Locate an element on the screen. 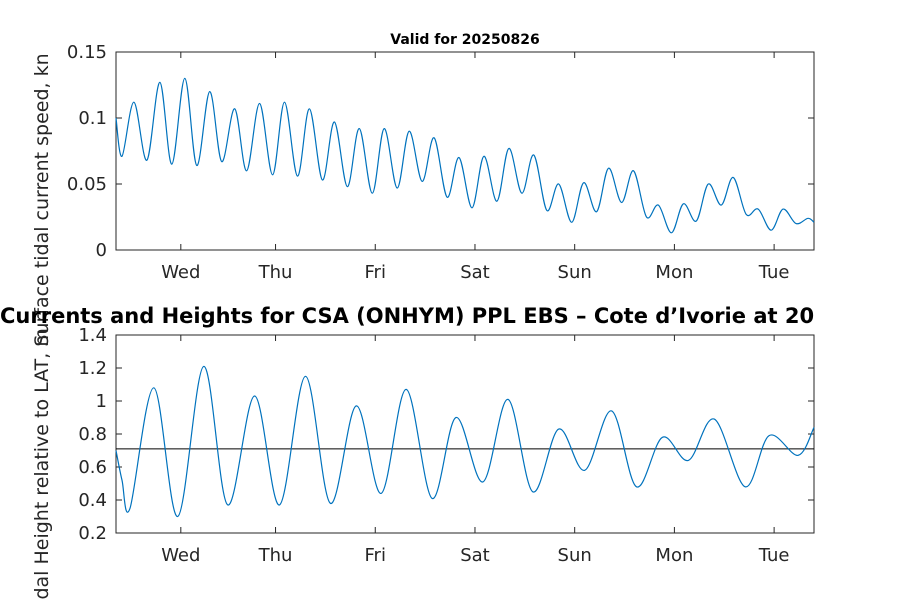  y-axis-label: Tidal Height relative to LAT, m is located at coordinates (42, 464).